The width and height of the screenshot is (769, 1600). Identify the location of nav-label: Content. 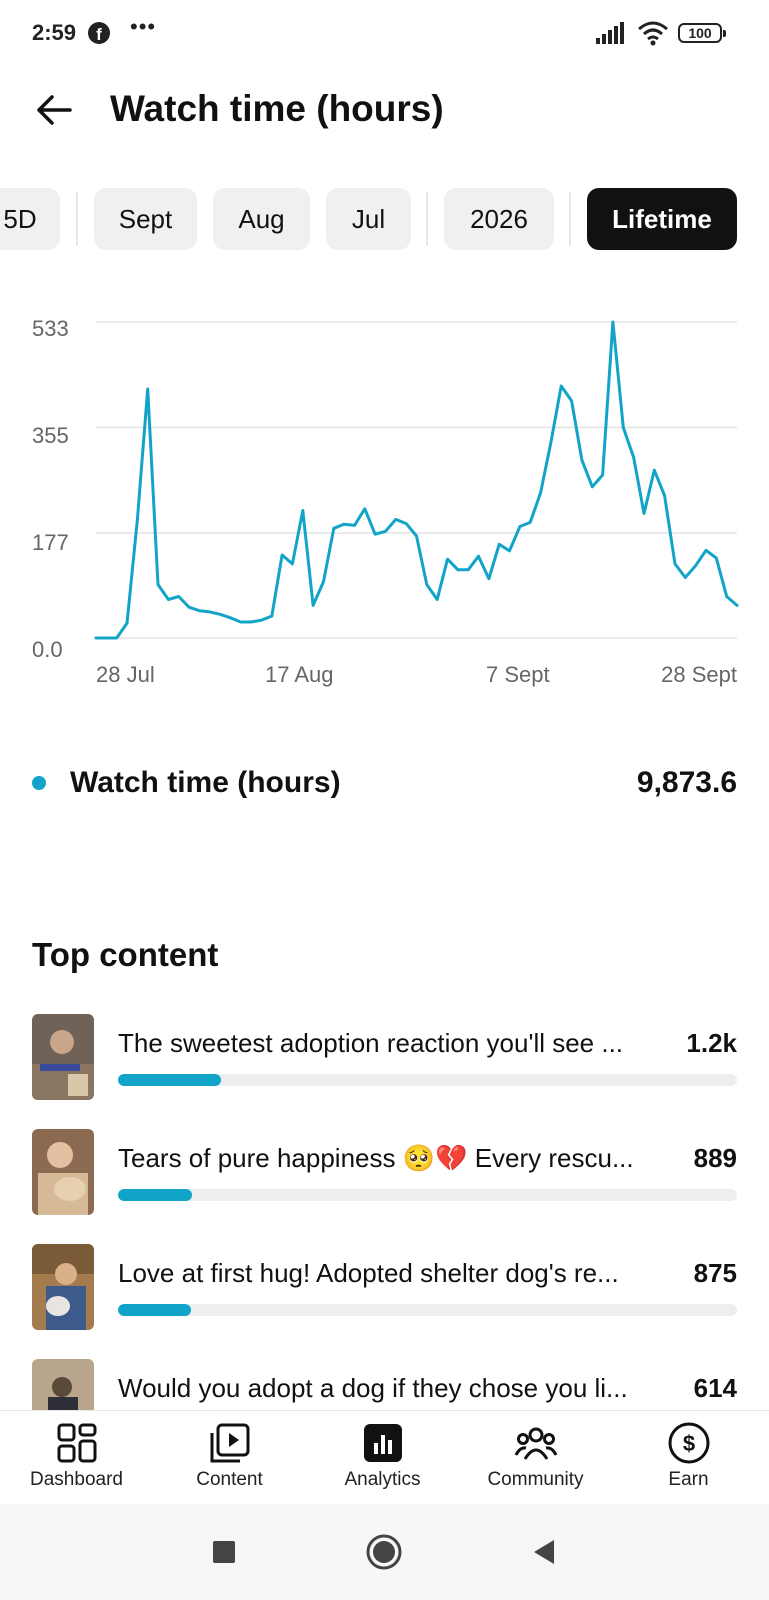
(229, 1479).